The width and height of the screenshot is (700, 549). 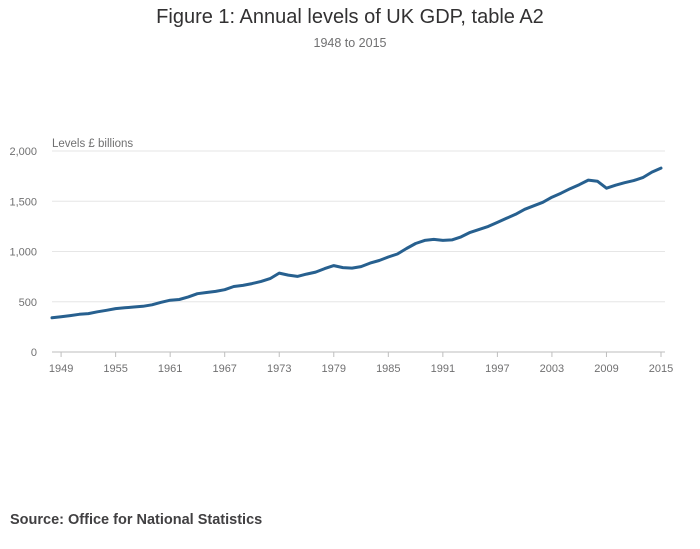 What do you see at coordinates (23, 202) in the screenshot?
I see `y-tick-label: 1,500` at bounding box center [23, 202].